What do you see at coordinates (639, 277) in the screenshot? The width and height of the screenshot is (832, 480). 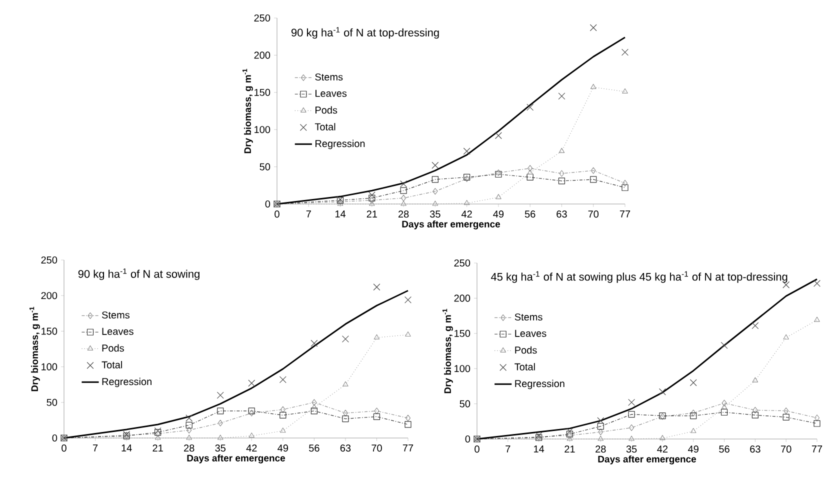 I see `text: 45 kg ha$^{-1}$ of N at sowing plus 45 kg ha$^{-1}$ of N at top-dressing` at bounding box center [639, 277].